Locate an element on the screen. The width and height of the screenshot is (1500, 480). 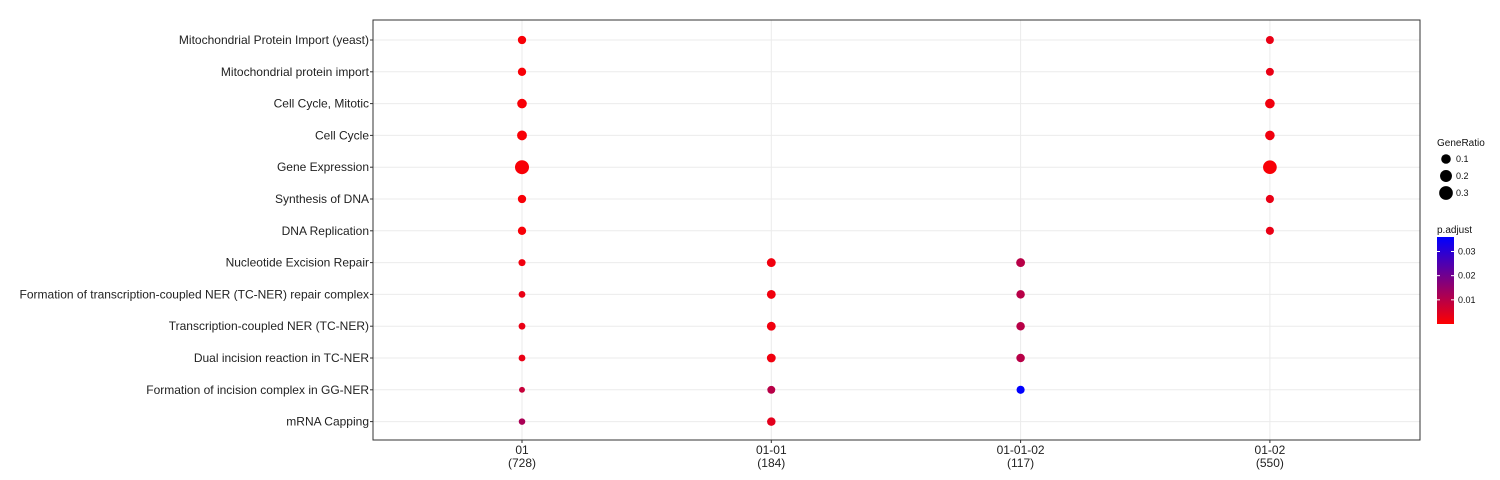
size-legend-label: 0.1 is located at coordinates (1462, 159).